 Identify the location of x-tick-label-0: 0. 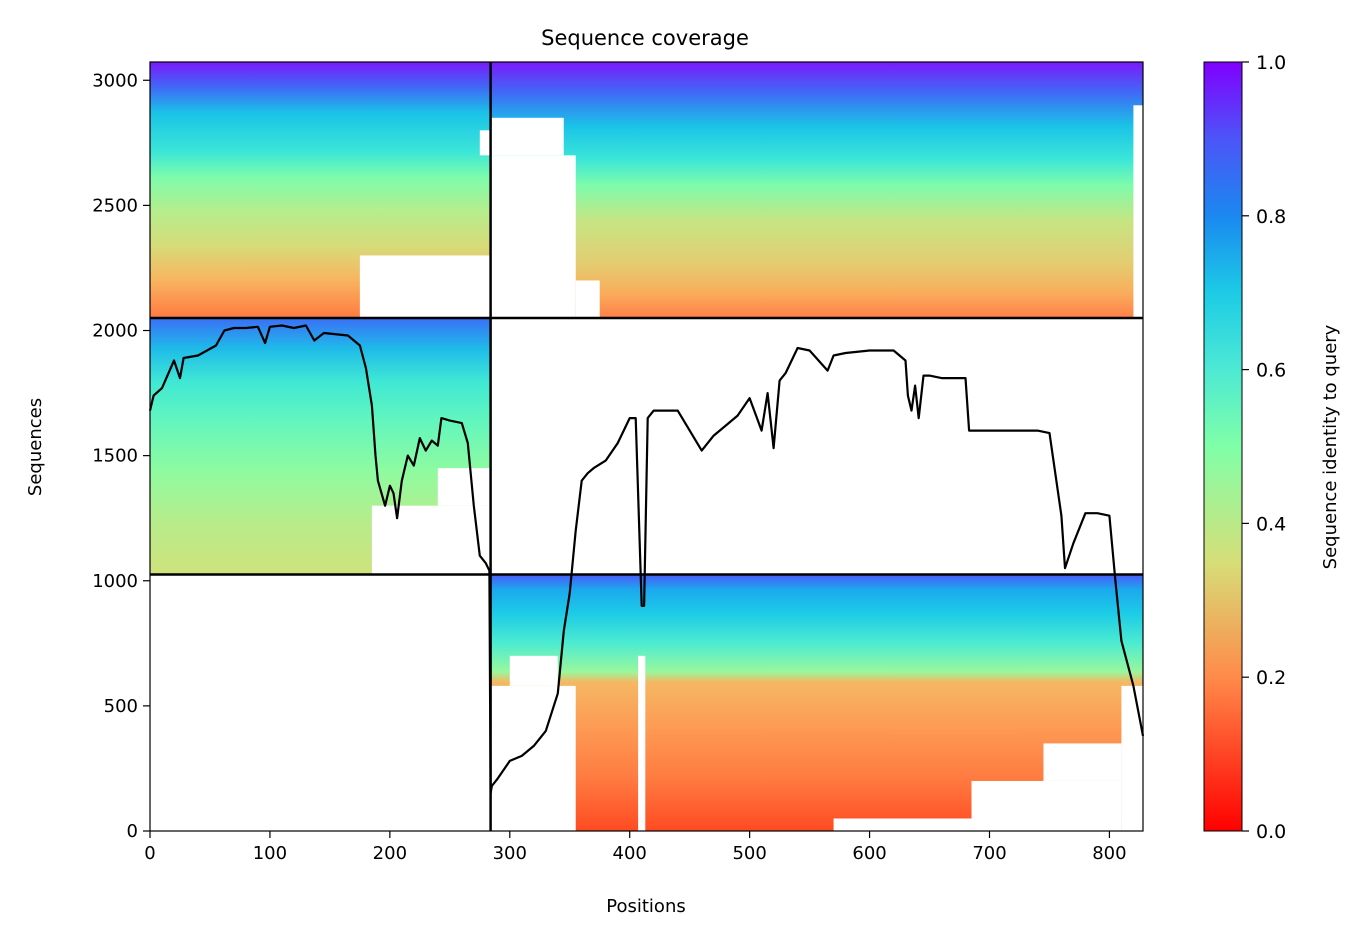
(149, 853).